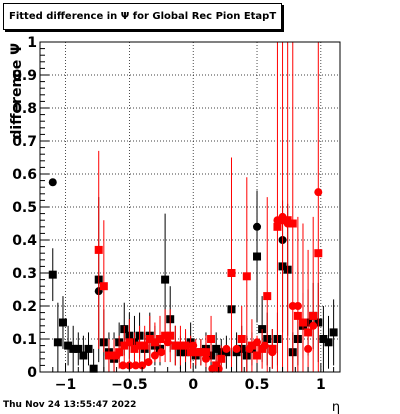  What do you see at coordinates (24, 307) in the screenshot?
I see `y-tick-label: 0.2` at bounding box center [24, 307].